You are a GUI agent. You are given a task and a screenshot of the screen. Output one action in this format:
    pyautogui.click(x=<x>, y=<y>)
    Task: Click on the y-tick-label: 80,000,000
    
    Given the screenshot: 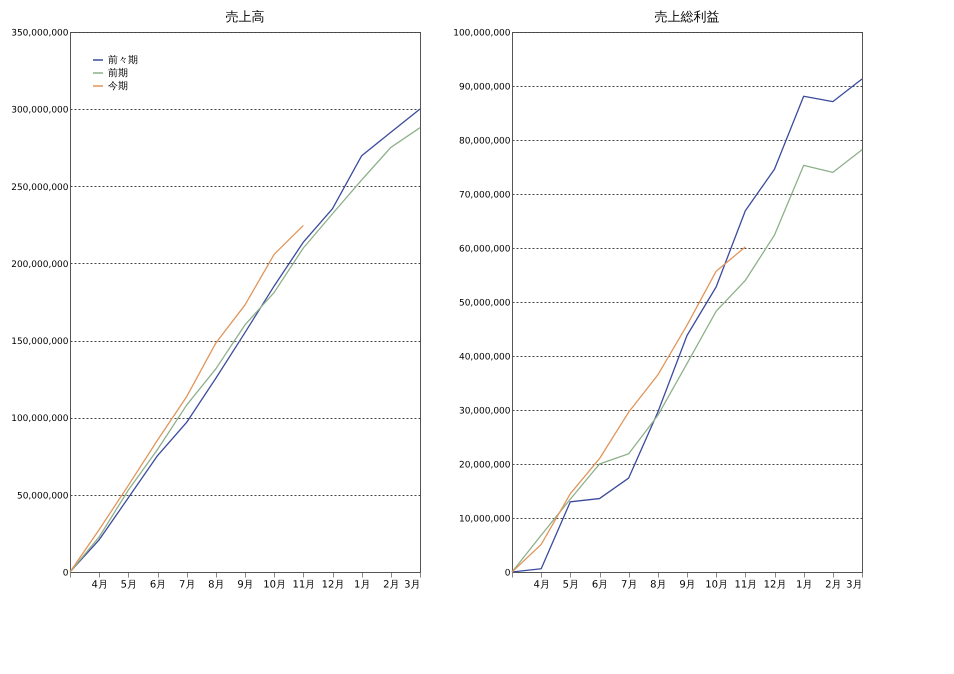 What is the action you would take?
    pyautogui.click(x=484, y=141)
    